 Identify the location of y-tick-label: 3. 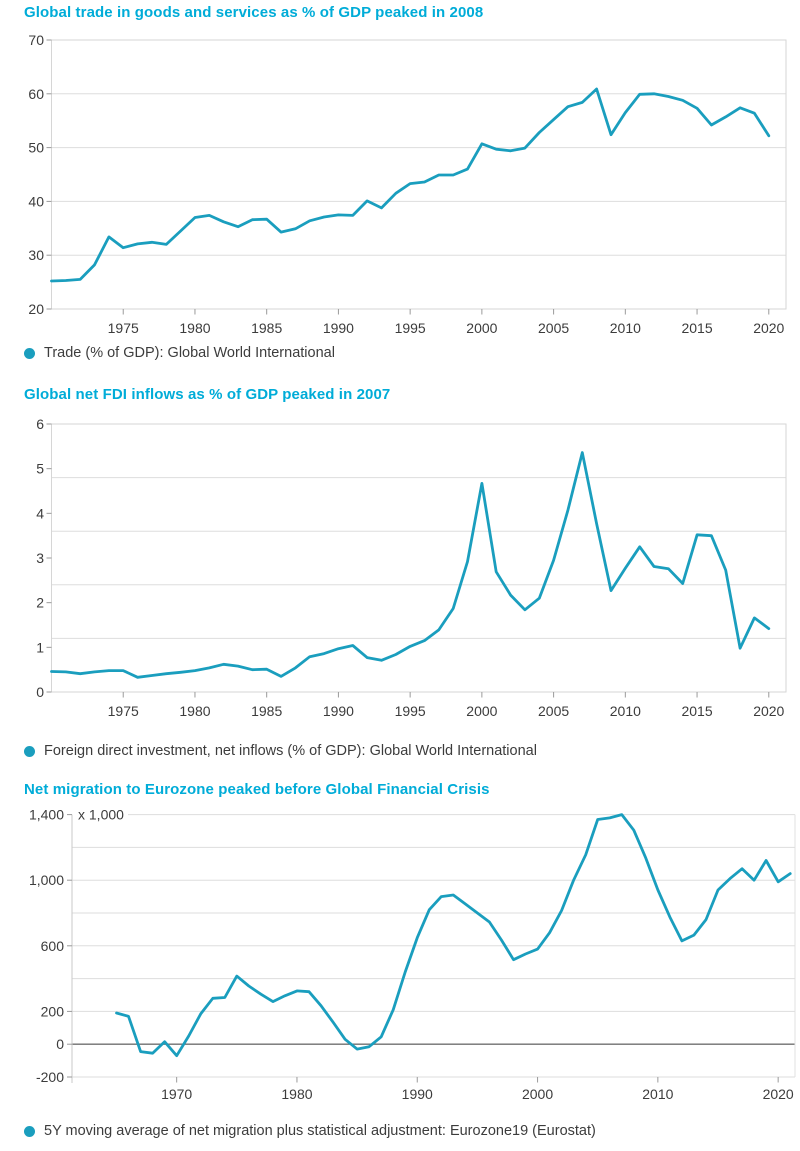
(40, 558).